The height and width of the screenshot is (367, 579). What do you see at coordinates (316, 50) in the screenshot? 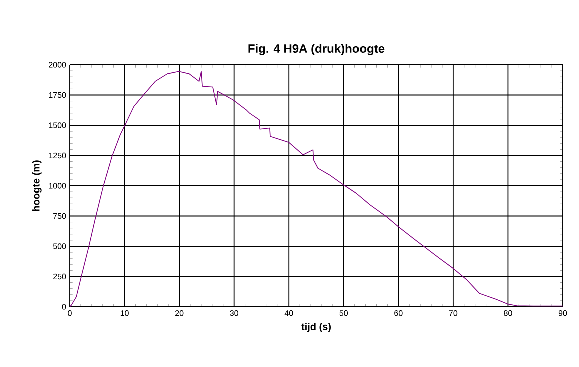
I see `chart-title: Fig. 4 H9A (druk)hoogte` at bounding box center [316, 50].